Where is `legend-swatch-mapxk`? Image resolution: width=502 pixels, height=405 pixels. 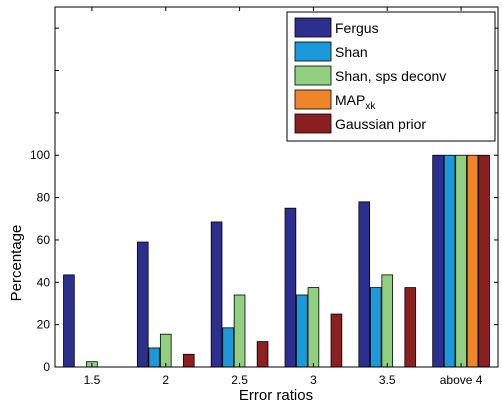
legend-swatch-mapxk is located at coordinates (313, 99).